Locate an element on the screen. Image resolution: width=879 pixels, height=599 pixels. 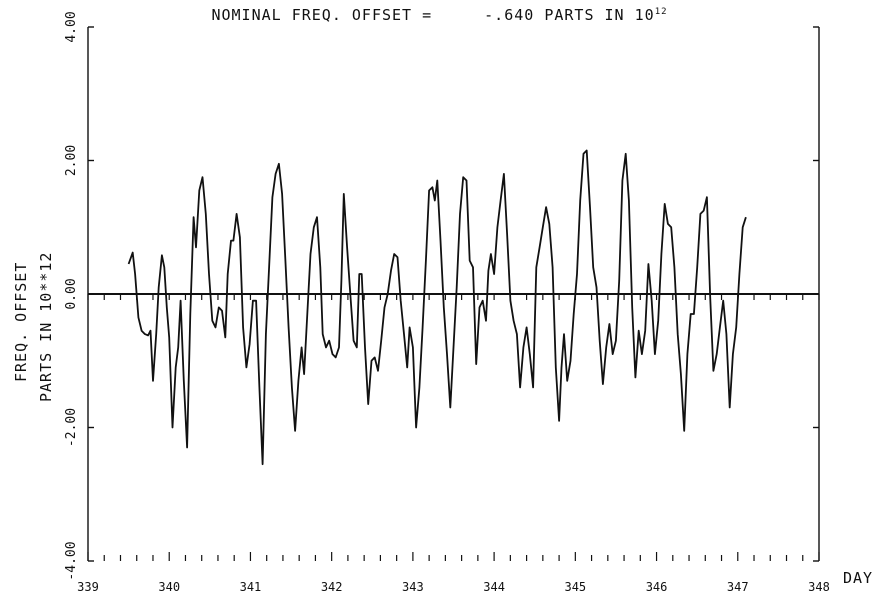
x-tick-label: 340 is located at coordinates (169, 587).